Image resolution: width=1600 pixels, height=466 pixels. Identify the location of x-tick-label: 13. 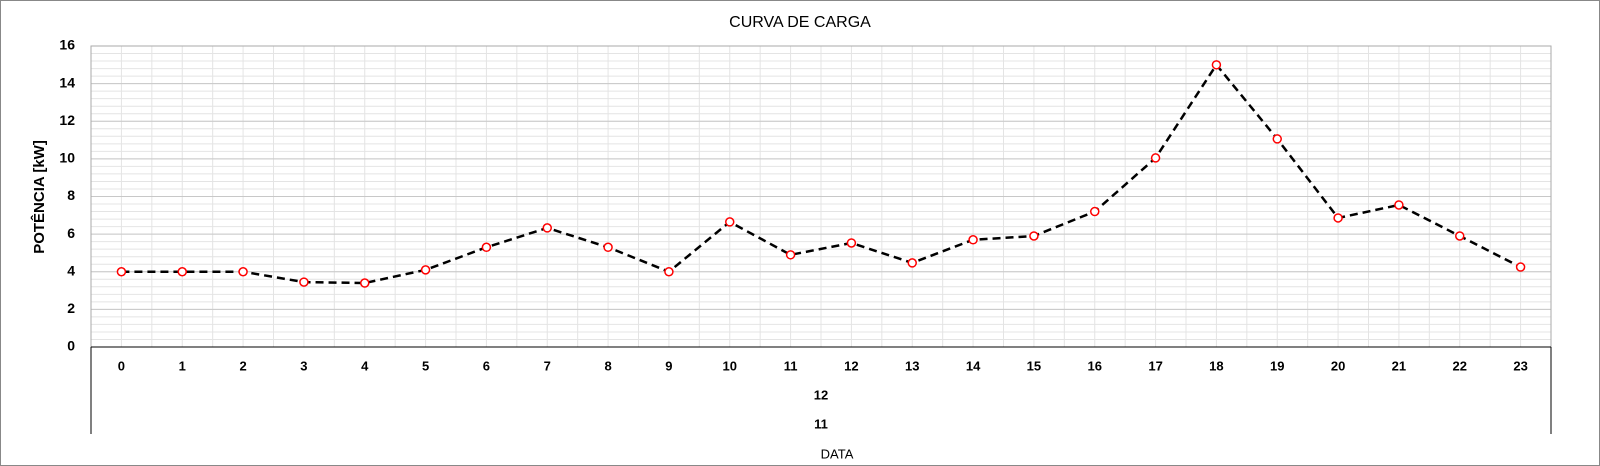
(912, 365).